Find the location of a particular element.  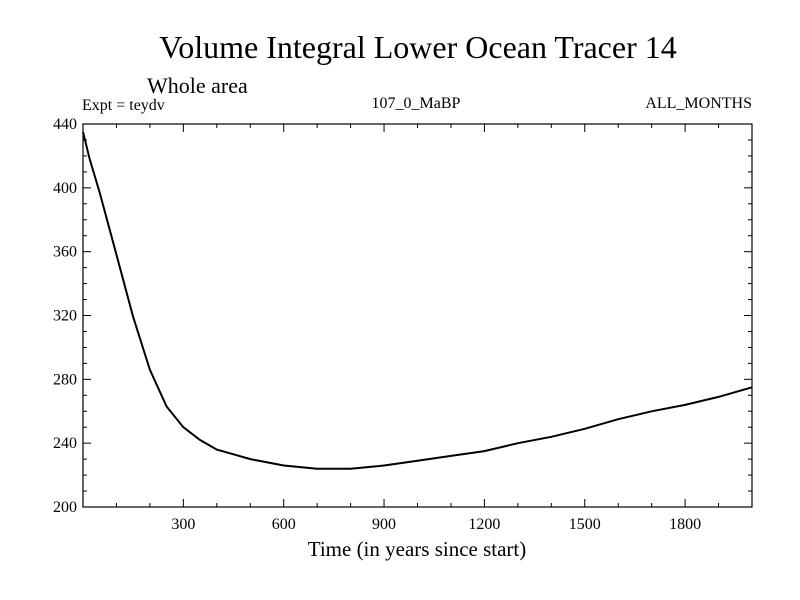

y-tick-label: 200 is located at coordinates (65, 507).